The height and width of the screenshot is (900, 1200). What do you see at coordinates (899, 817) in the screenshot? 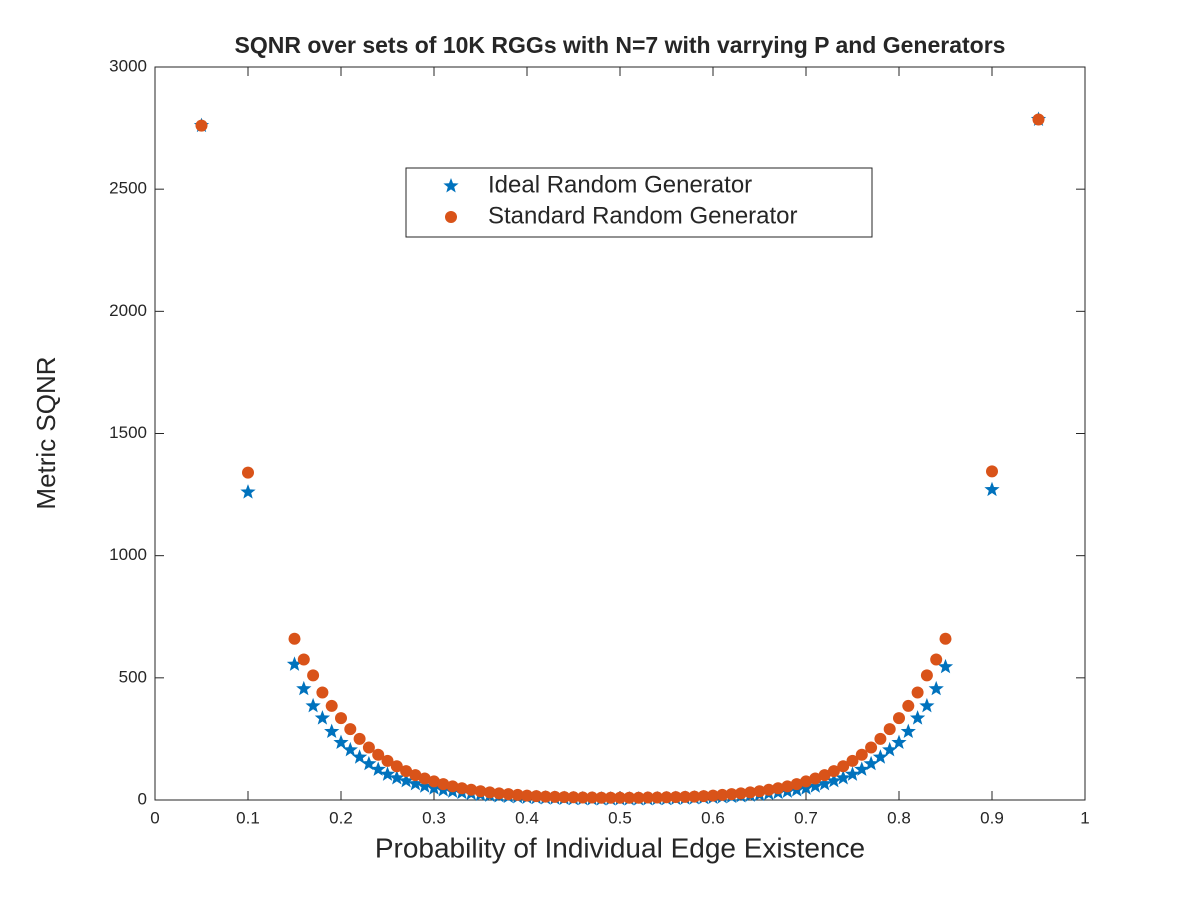
I see `x-tick-label: 0.8` at bounding box center [899, 817].